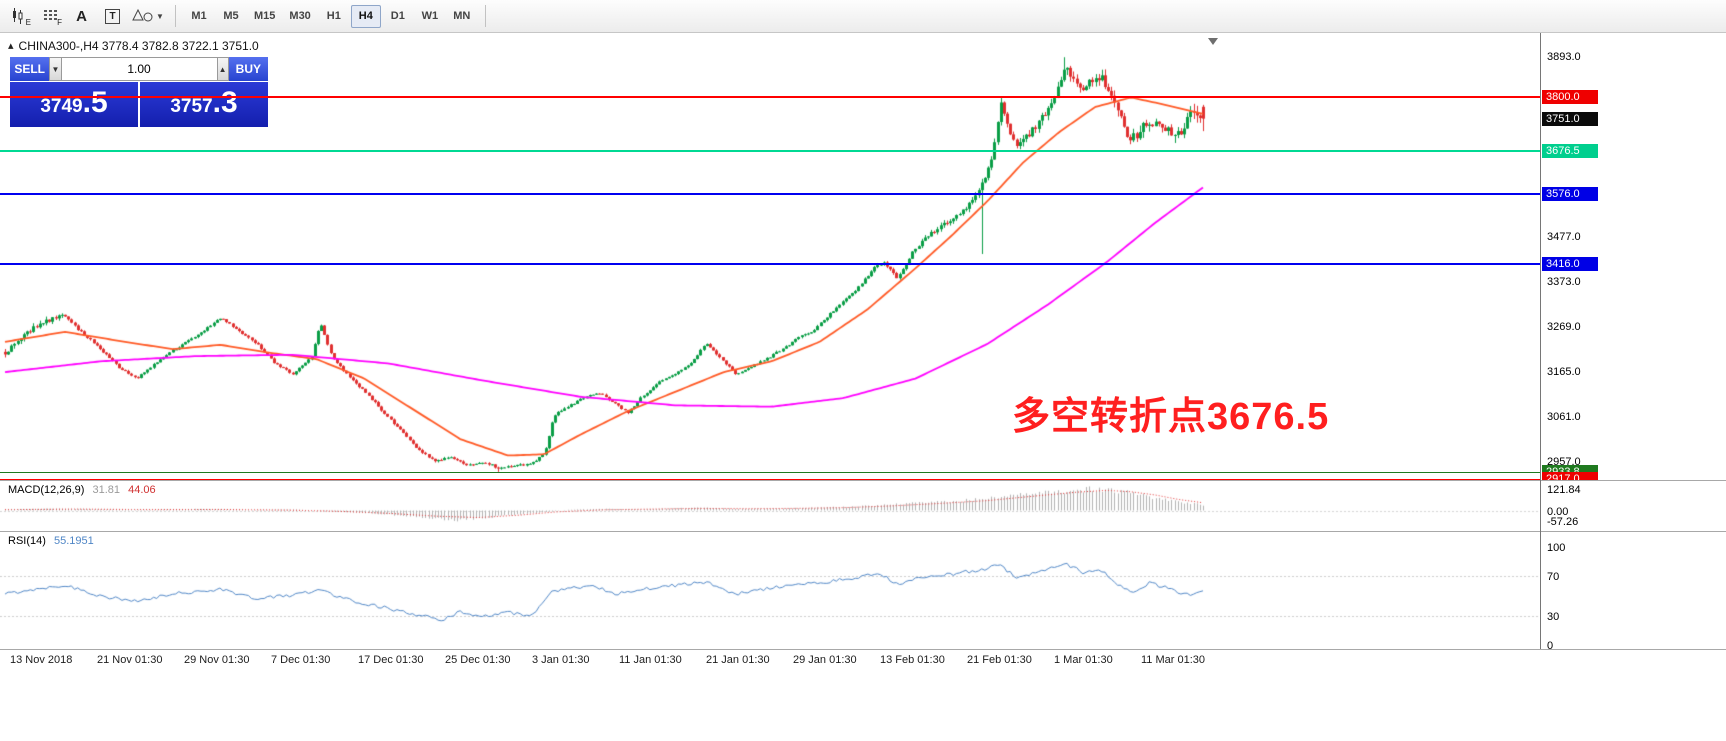 The width and height of the screenshot is (1726, 741). I want to click on rsi-tick-0: 0, so click(1550, 646).